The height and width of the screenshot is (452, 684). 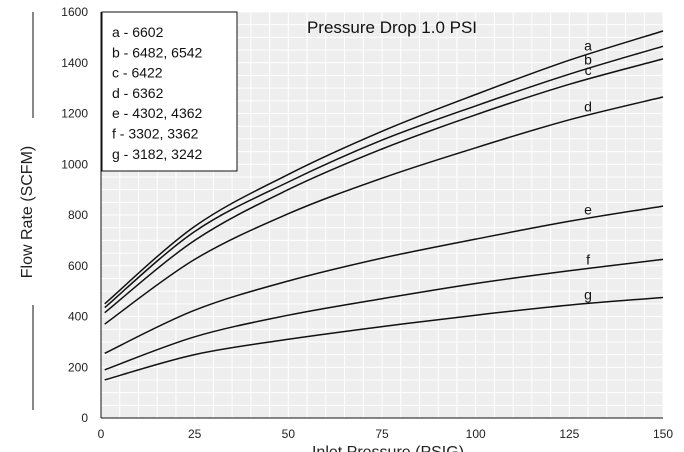 What do you see at coordinates (476, 434) in the screenshot?
I see `x-tick-label: 100` at bounding box center [476, 434].